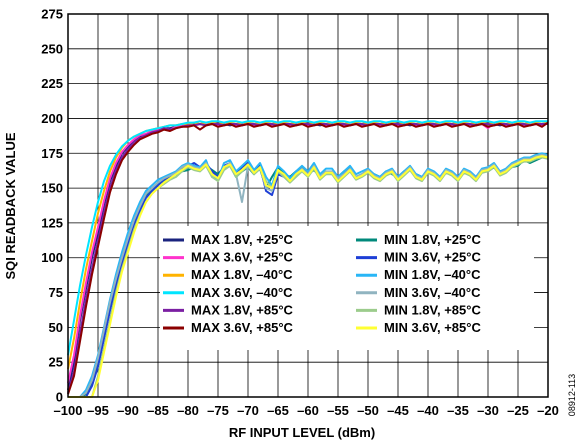  Describe the element at coordinates (10, 205) in the screenshot. I see `y-axis-title: SQI READBACK VALUE` at that location.